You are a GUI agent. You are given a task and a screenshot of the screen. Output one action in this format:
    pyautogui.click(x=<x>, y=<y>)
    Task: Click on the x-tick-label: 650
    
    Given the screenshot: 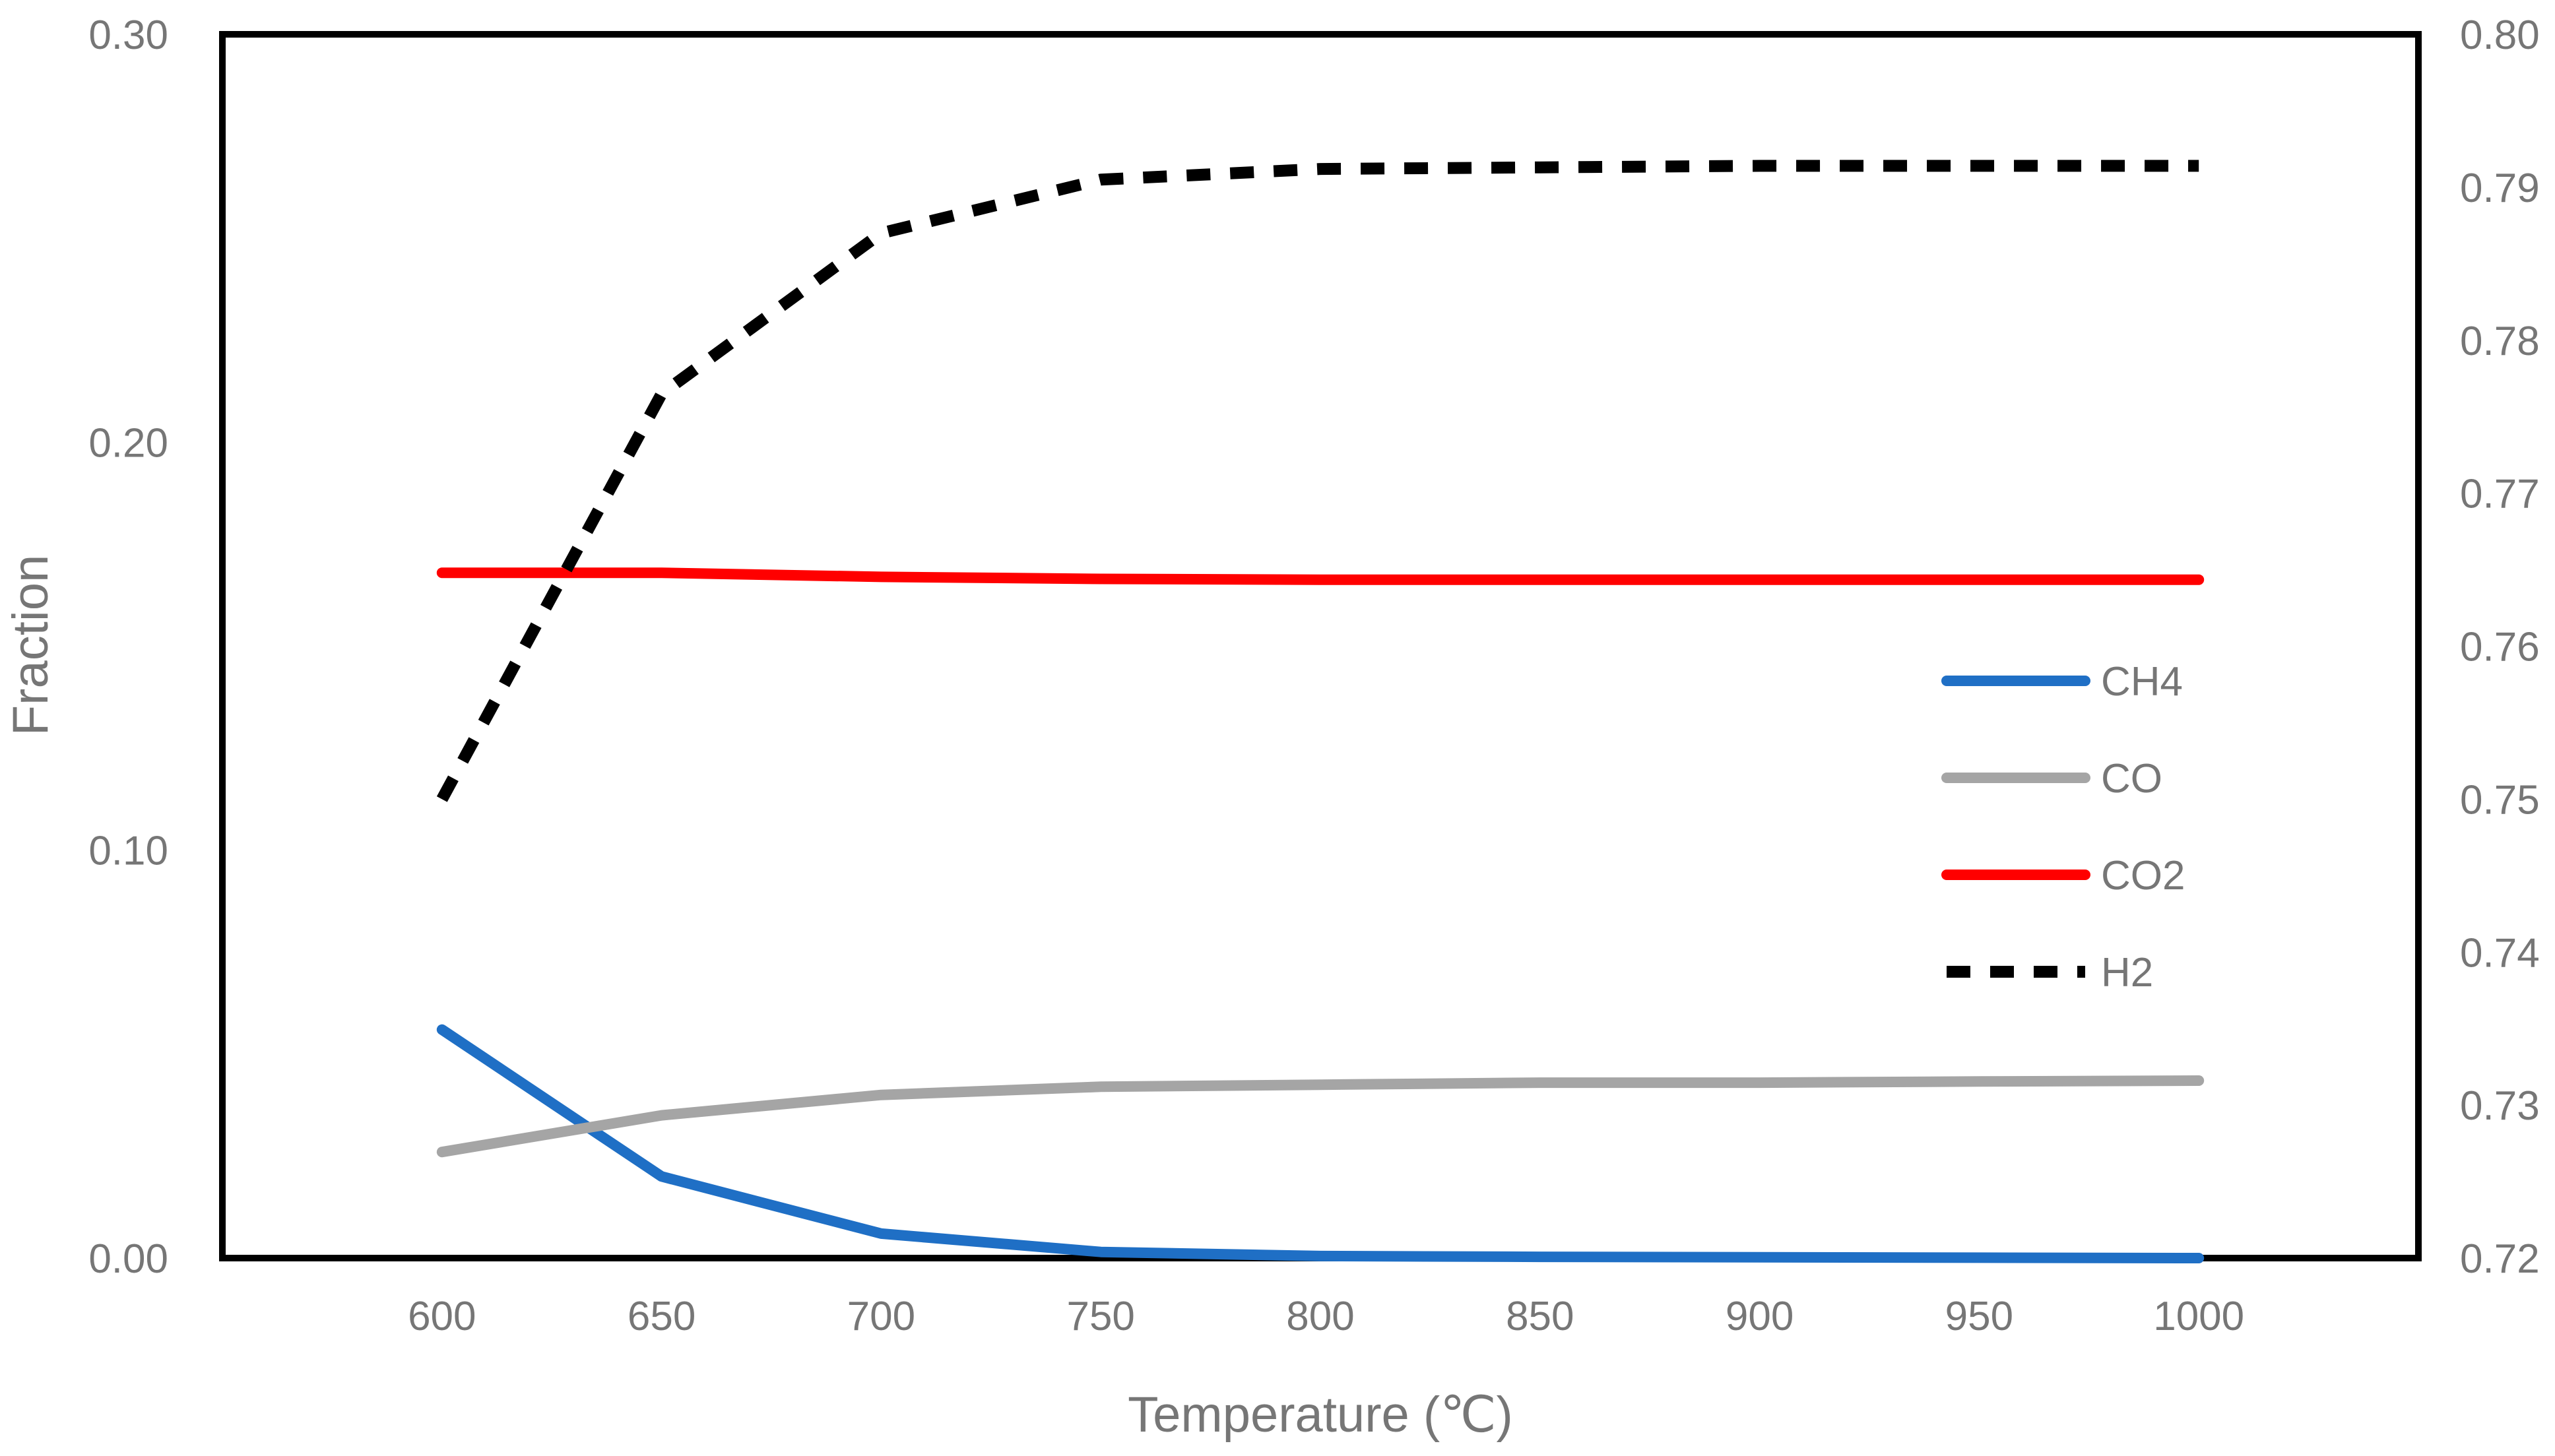 What is the action you would take?
    pyautogui.click(x=661, y=1316)
    